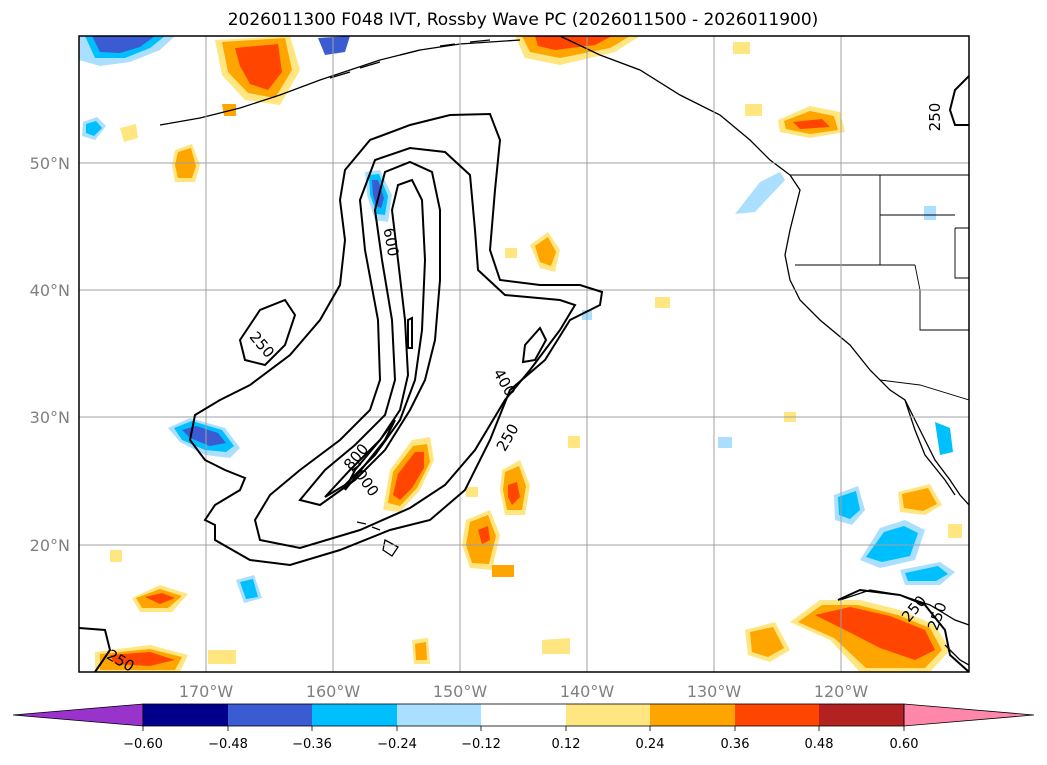 The width and height of the screenshot is (1047, 765). Describe the element at coordinates (481, 744) in the screenshot. I see `colorbar-tick-label: −0.12` at that location.